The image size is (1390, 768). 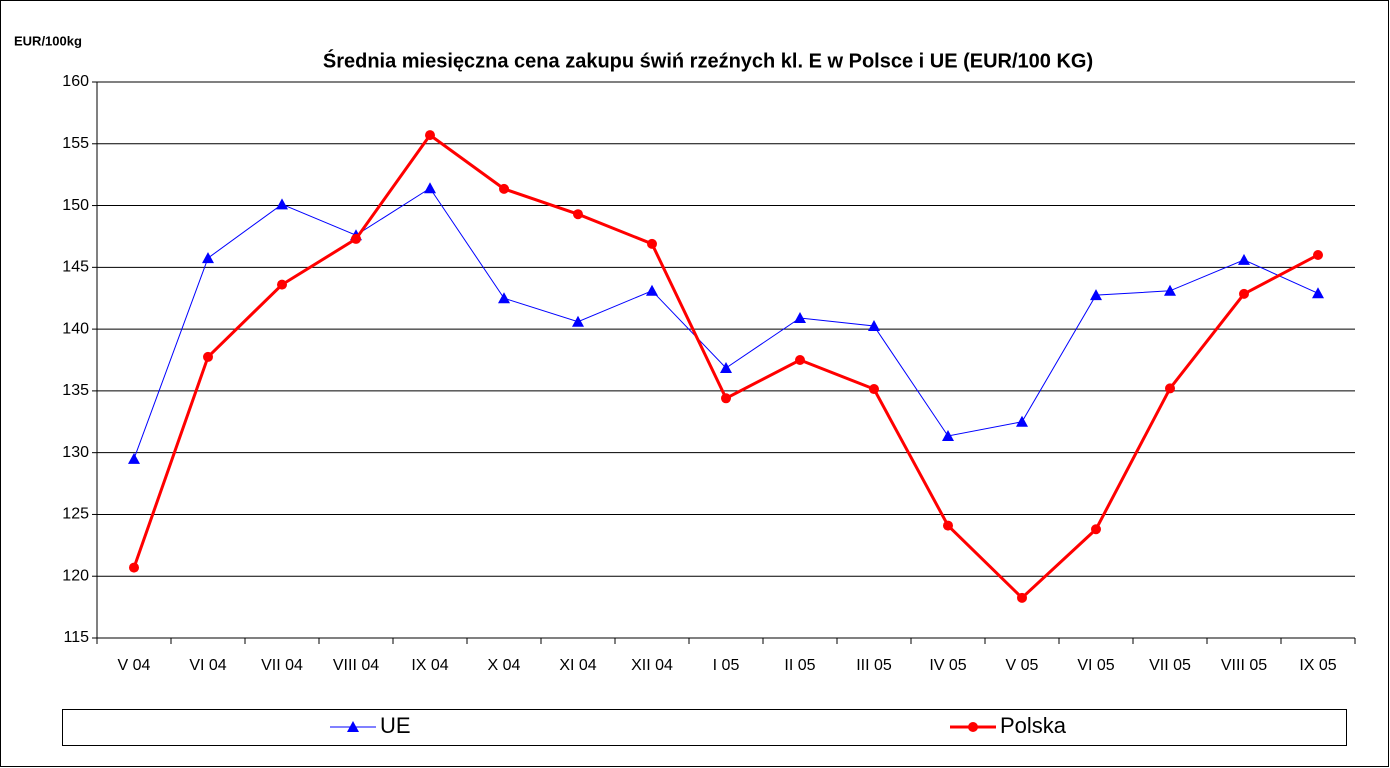 What do you see at coordinates (75, 143) in the screenshot?
I see `y-tick-label: 155` at bounding box center [75, 143].